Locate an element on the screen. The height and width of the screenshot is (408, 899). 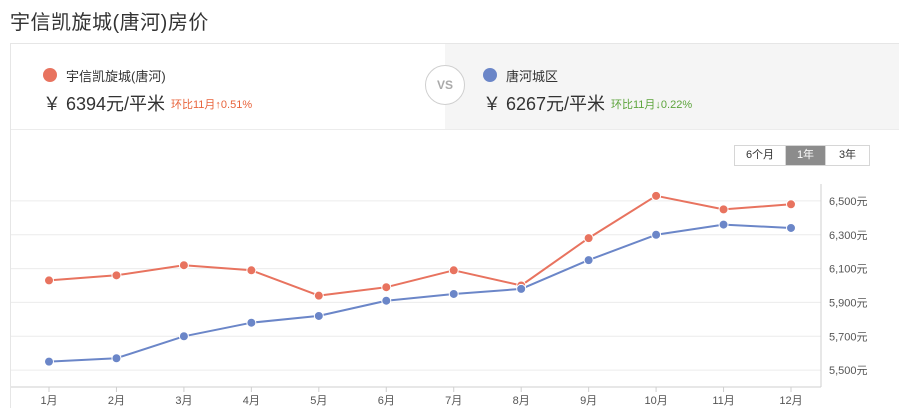
compare-left-change: 环比11月↑0.51% is located at coordinates (212, 105).